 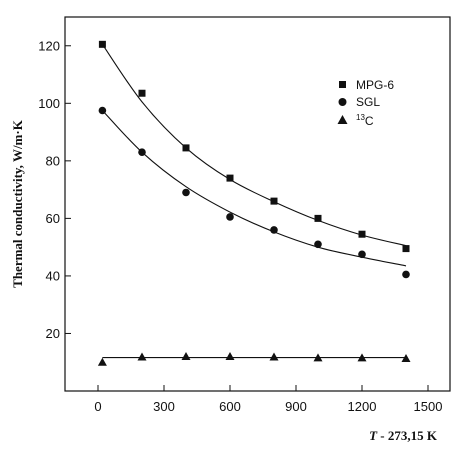 What do you see at coordinates (342, 102) in the screenshot?
I see `legend-marker-circle-icon` at bounding box center [342, 102].